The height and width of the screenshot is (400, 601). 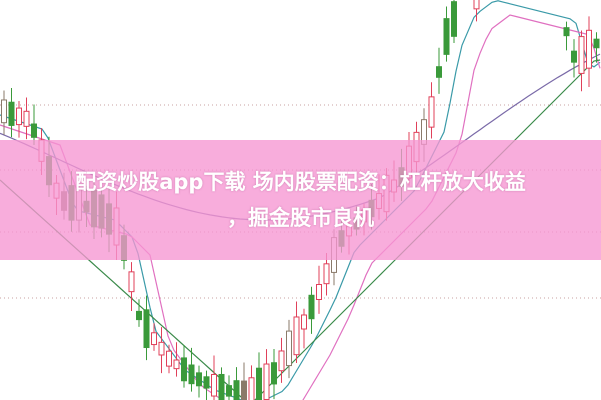 I want to click on title-line-2: ，掘金股市良机, so click(x=300, y=218).